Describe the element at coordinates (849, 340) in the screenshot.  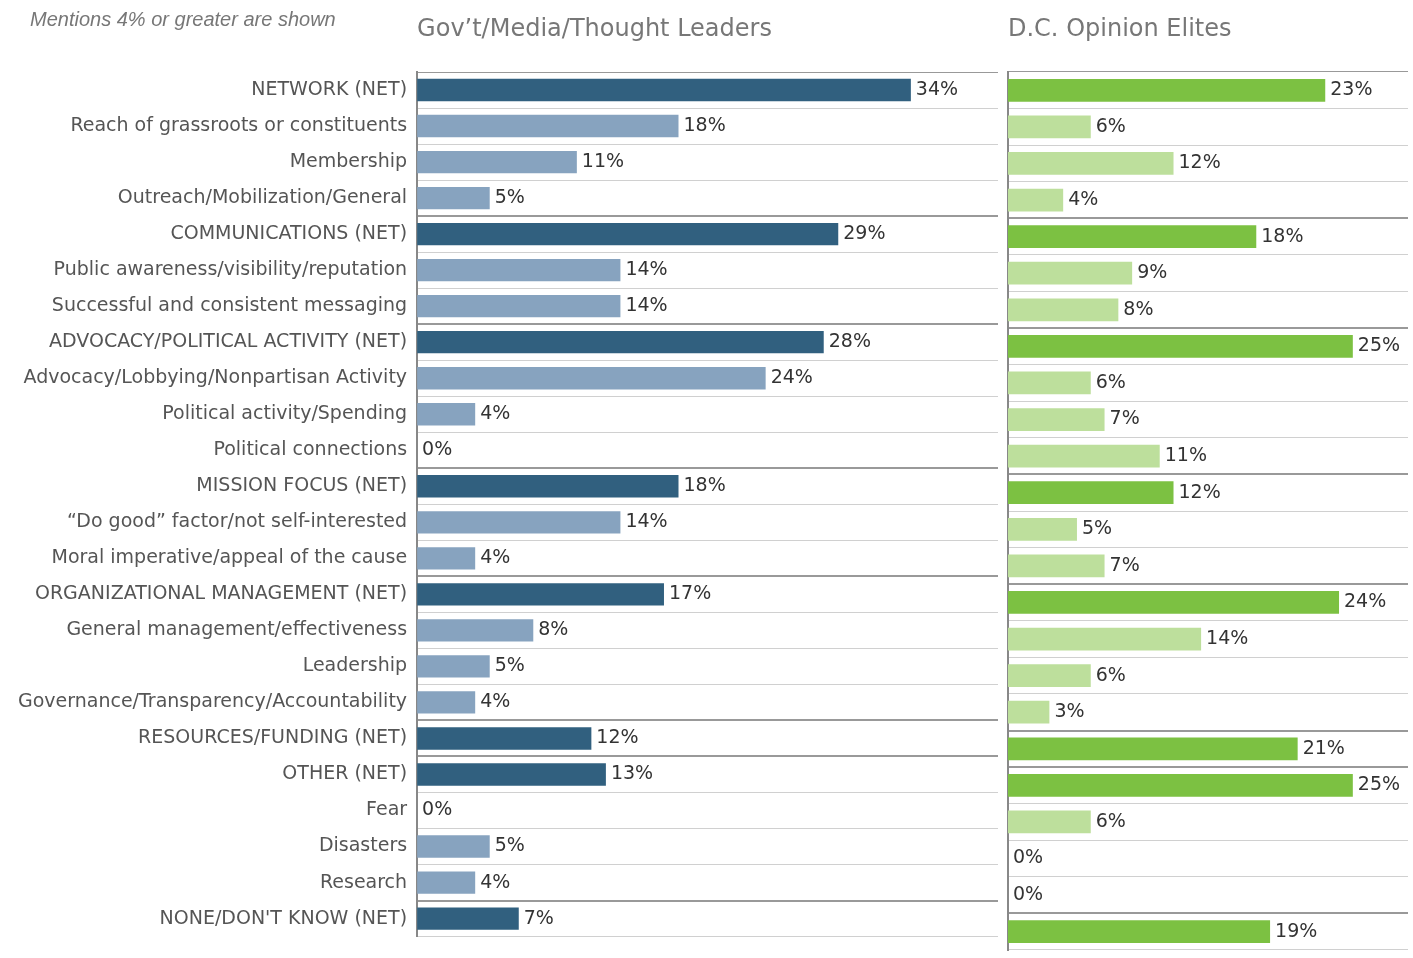
I see `data-label: 28%` at that location.